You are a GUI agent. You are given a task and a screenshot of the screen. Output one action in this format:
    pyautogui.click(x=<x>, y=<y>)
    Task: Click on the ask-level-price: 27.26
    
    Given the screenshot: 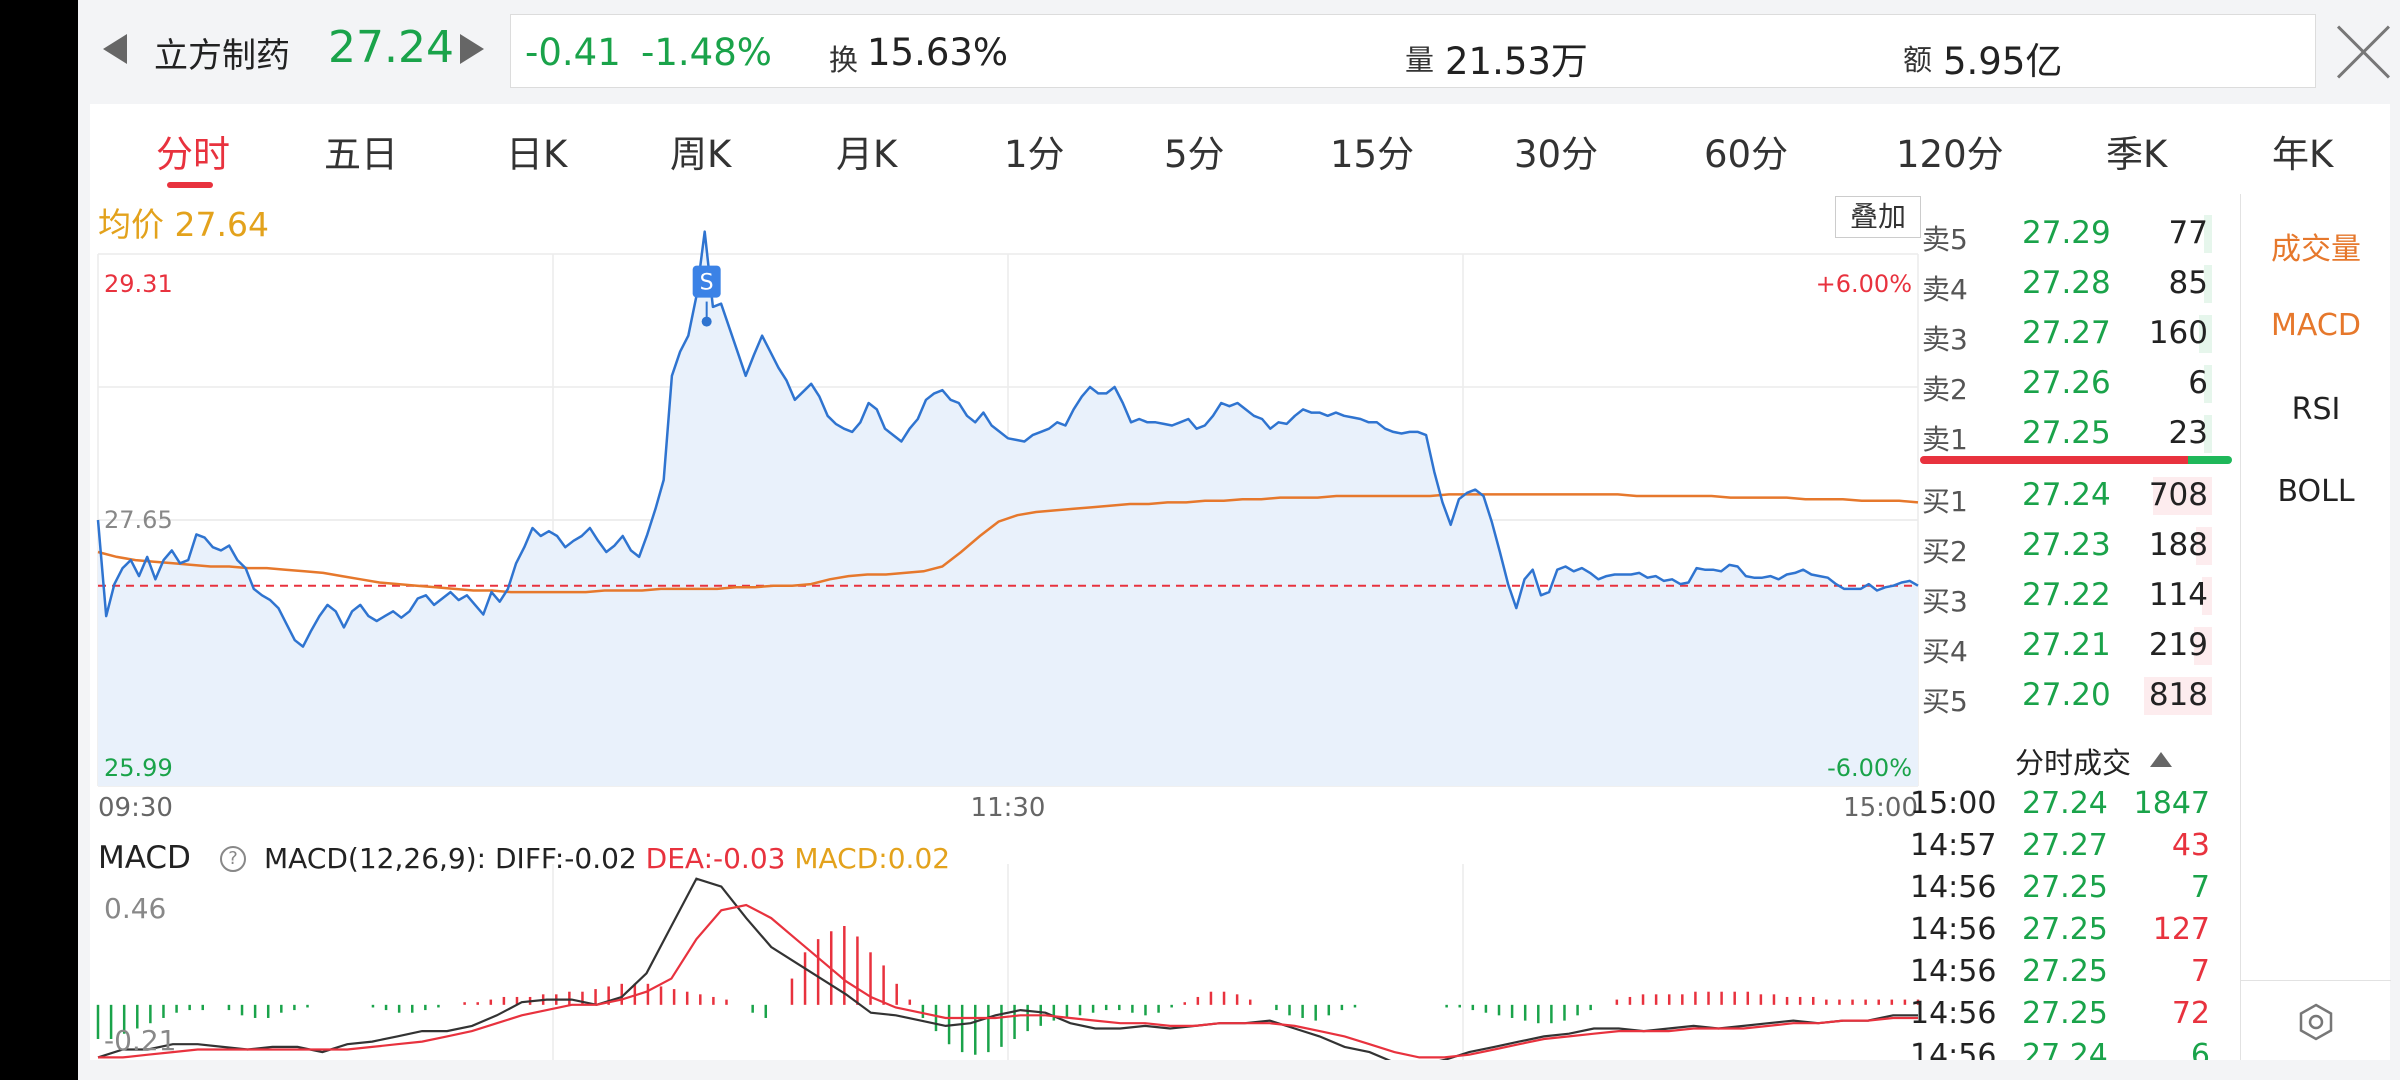 What is the action you would take?
    pyautogui.click(x=2066, y=383)
    